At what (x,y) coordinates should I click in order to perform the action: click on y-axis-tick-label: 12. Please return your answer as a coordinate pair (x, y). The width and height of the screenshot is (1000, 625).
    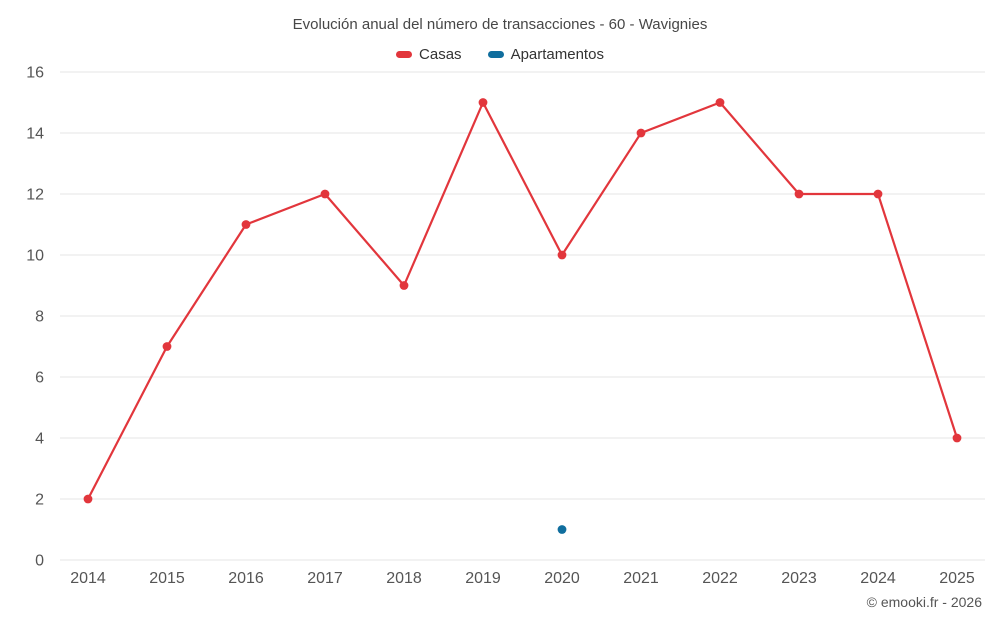
    Looking at the image, I should click on (35, 195).